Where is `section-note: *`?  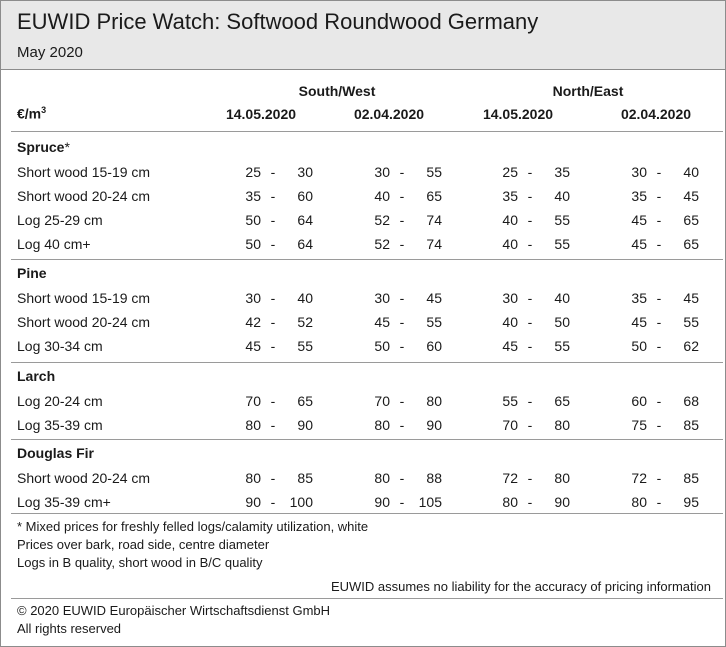
section-note: * is located at coordinates (67, 147).